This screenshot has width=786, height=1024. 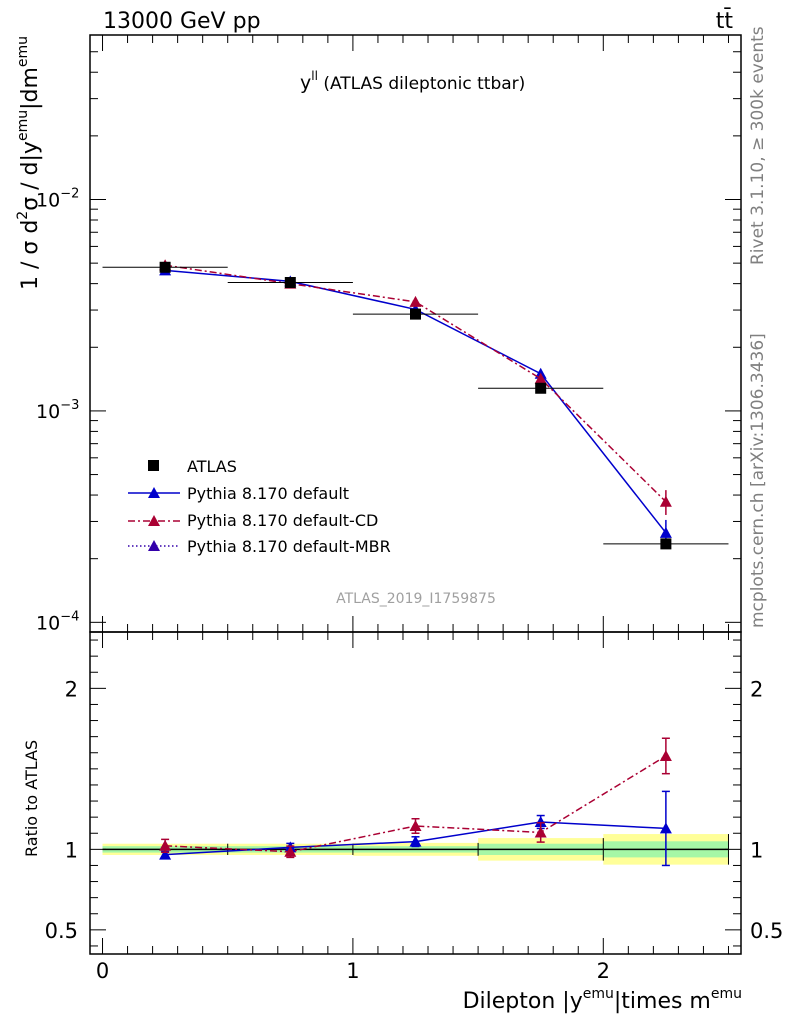 What do you see at coordinates (662, 1001) in the screenshot?
I see `xlabel-part-2: |times m` at bounding box center [662, 1001].